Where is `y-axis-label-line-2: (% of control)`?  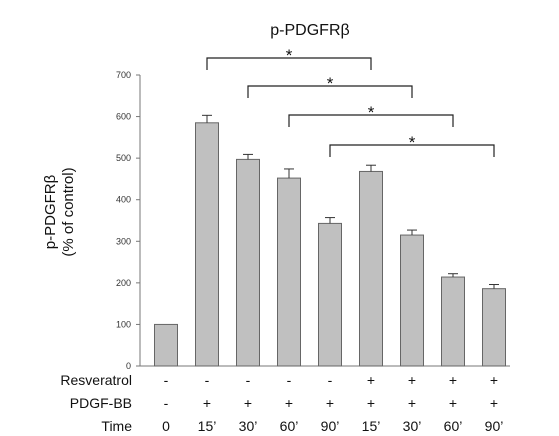
y-axis-label-line-2: (% of control) is located at coordinates (68, 211).